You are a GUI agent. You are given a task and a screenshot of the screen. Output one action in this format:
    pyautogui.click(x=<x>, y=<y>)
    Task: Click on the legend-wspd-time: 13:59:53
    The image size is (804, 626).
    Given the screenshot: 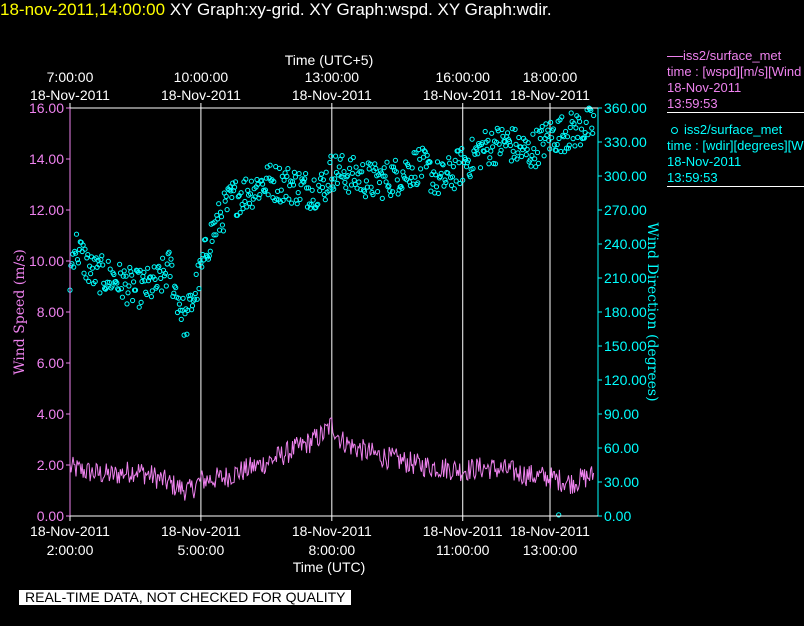 What is the action you would take?
    pyautogui.click(x=692, y=103)
    